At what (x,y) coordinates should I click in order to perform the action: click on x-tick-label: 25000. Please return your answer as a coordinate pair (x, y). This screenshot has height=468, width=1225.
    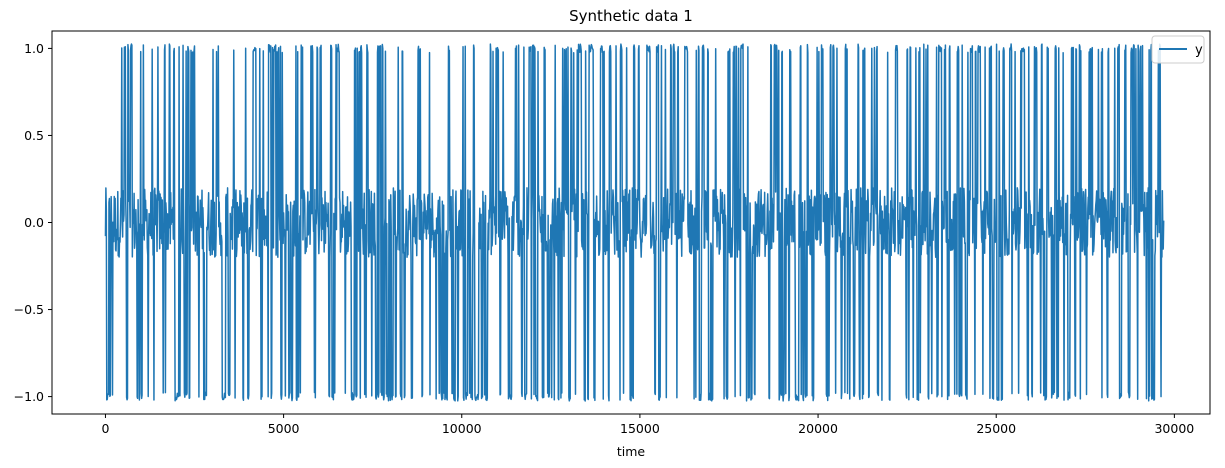
    Looking at the image, I should click on (996, 428).